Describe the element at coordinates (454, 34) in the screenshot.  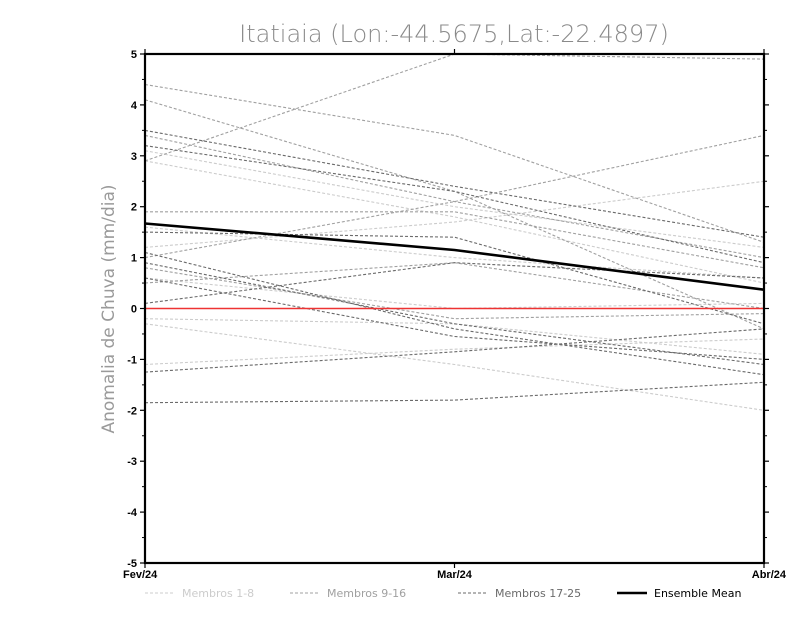
I see `chart-title: Itatiaia (Lon:-44.5675,Lat:-22.4897)` at that location.